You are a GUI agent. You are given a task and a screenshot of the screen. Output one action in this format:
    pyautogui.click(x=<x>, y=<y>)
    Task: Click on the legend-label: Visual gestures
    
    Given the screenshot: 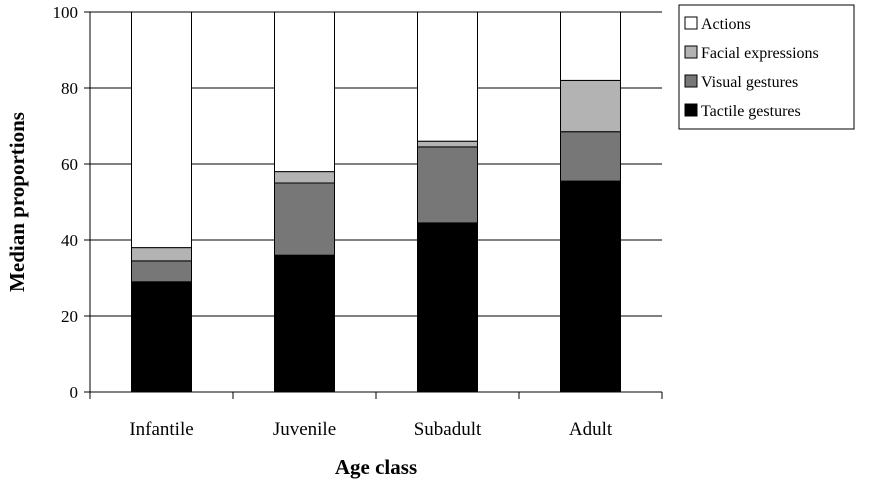 What is the action you would take?
    pyautogui.click(x=749, y=82)
    